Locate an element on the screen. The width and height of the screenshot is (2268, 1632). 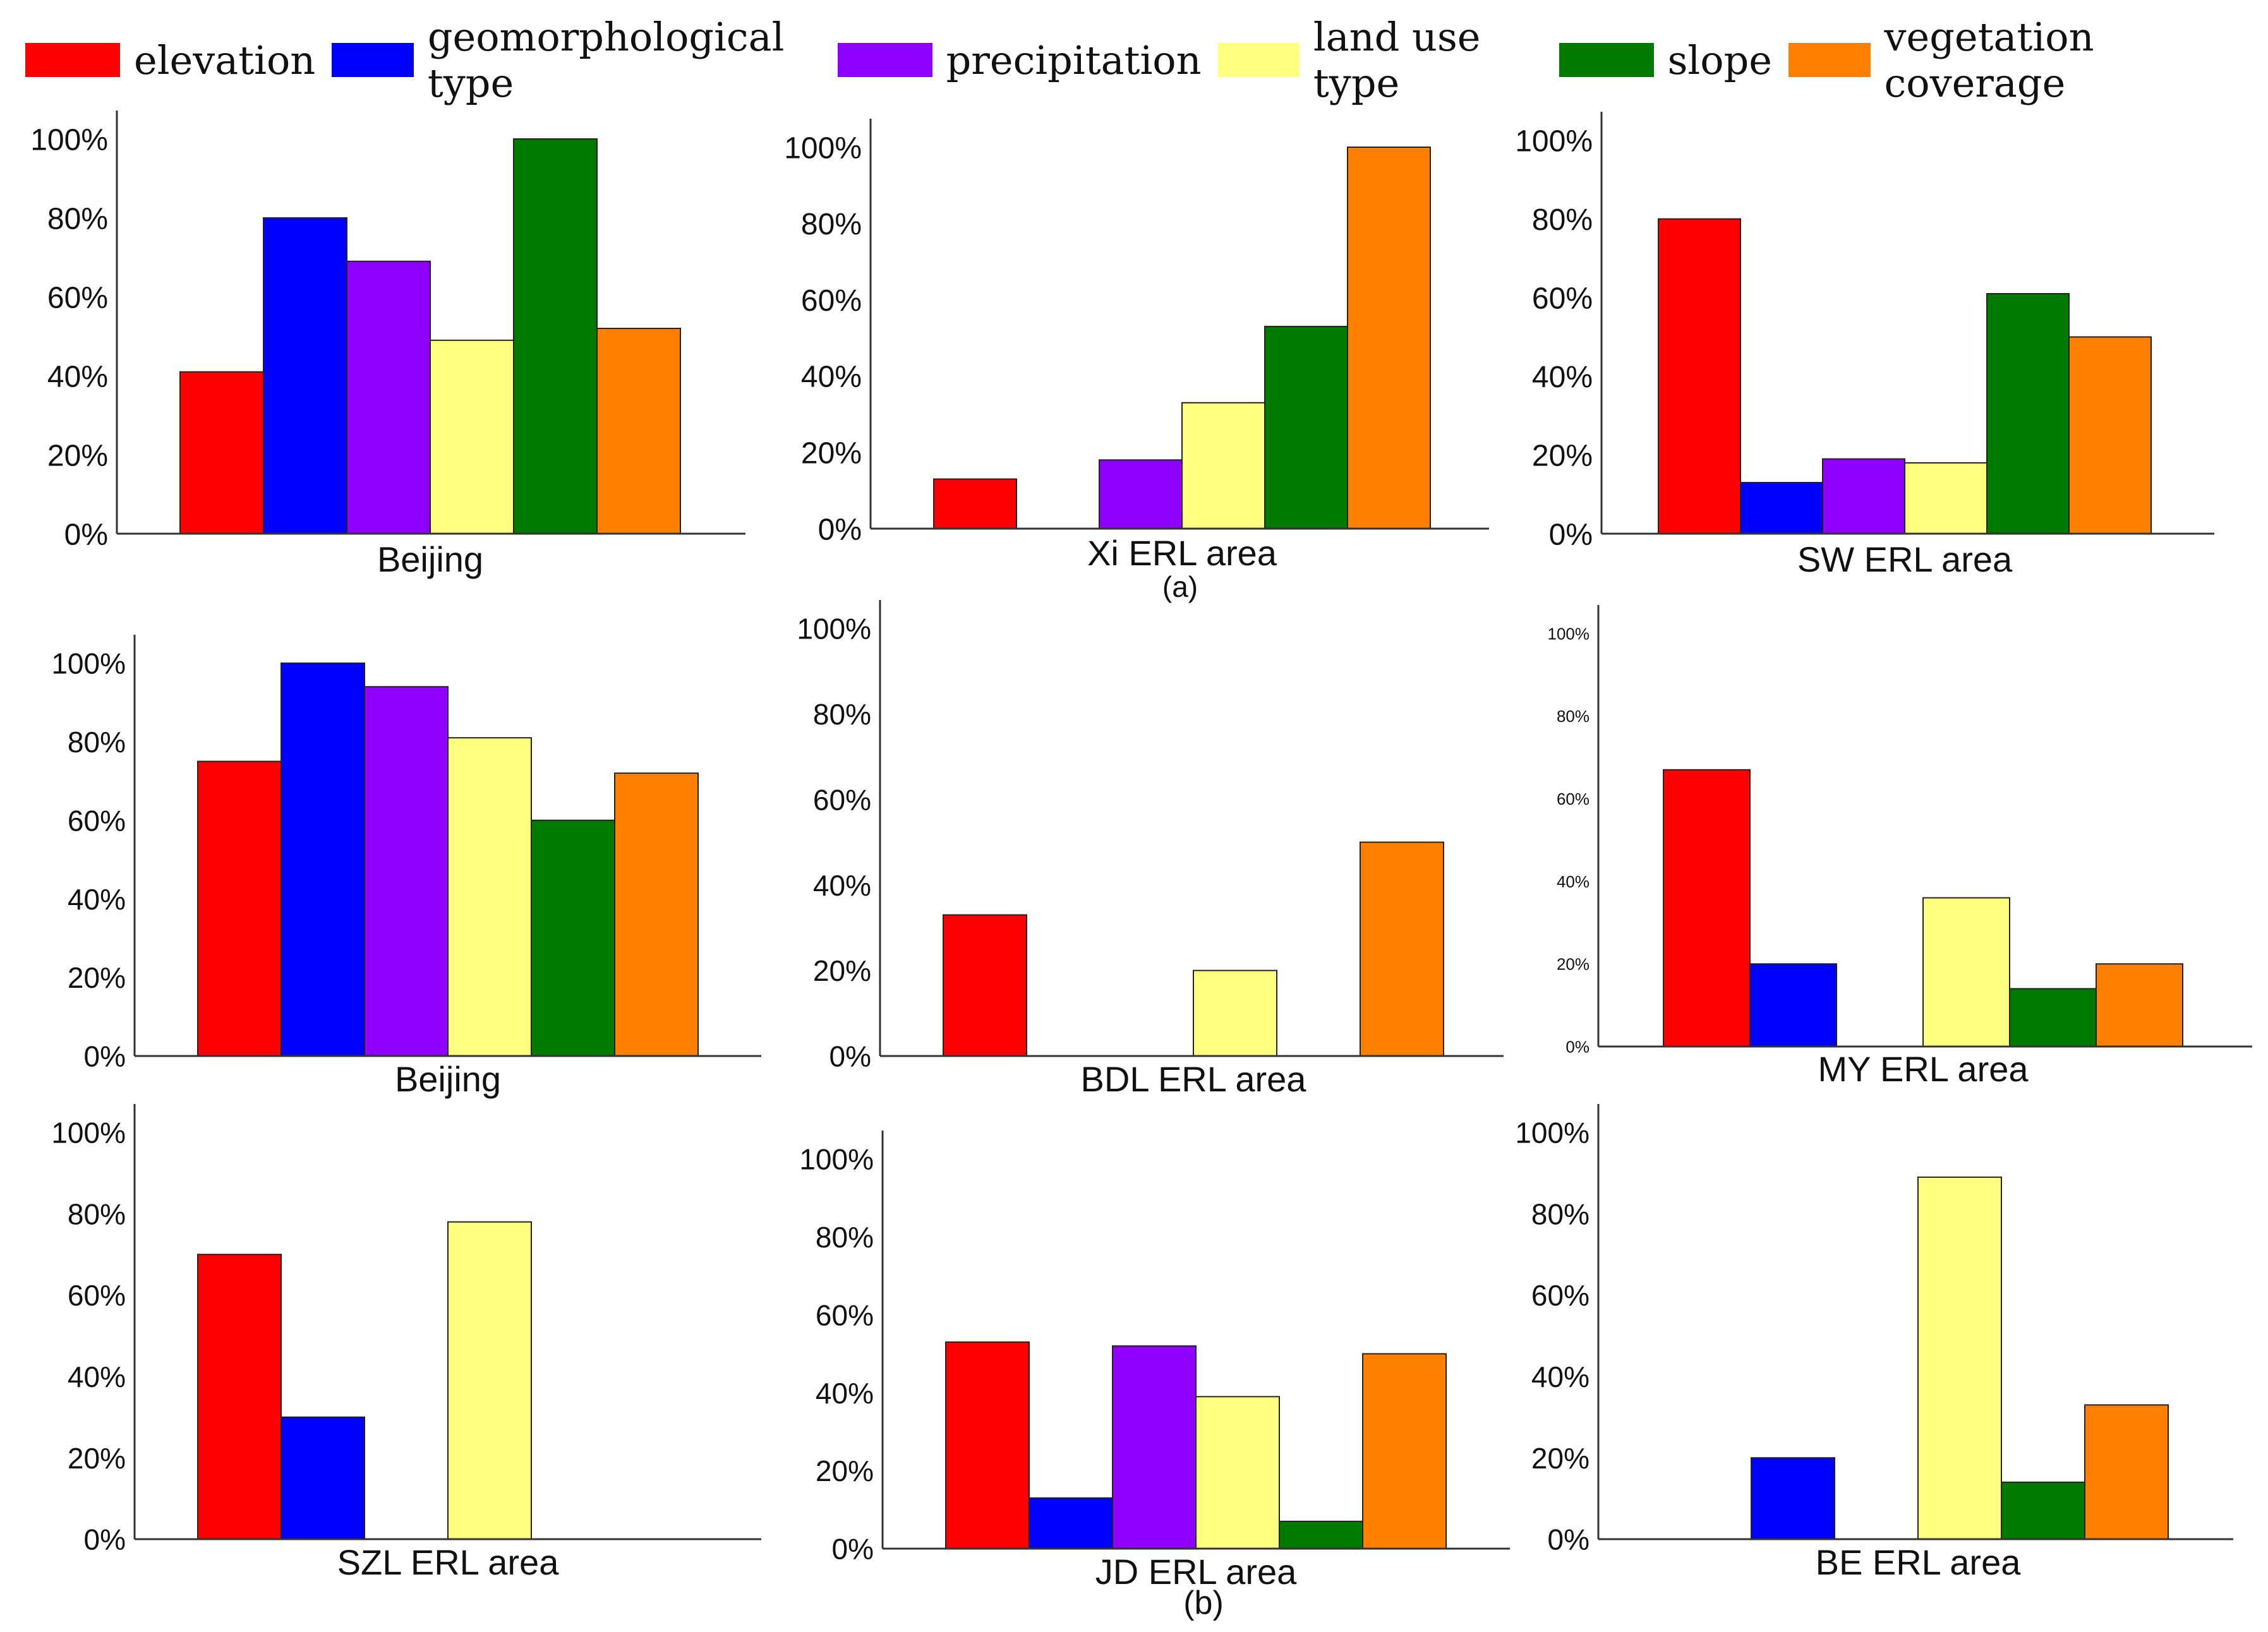
chart-title: BDL ERL area is located at coordinates (1194, 1079).